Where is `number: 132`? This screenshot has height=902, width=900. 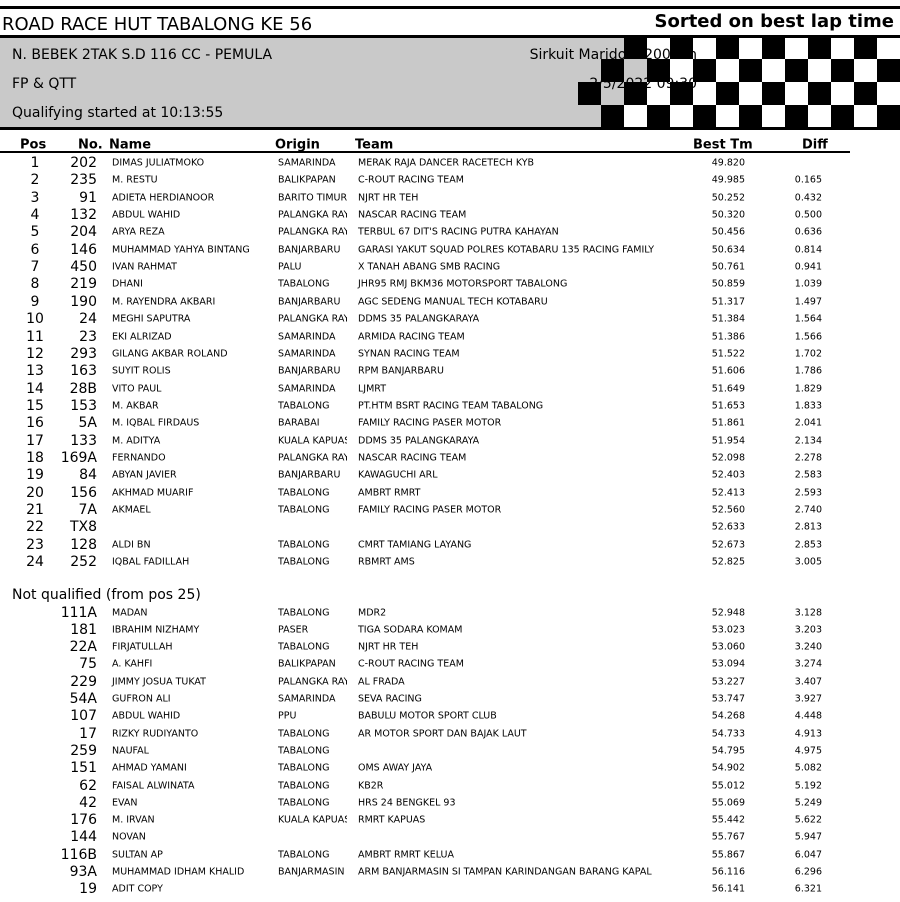
number: 132 is located at coordinates (83, 215).